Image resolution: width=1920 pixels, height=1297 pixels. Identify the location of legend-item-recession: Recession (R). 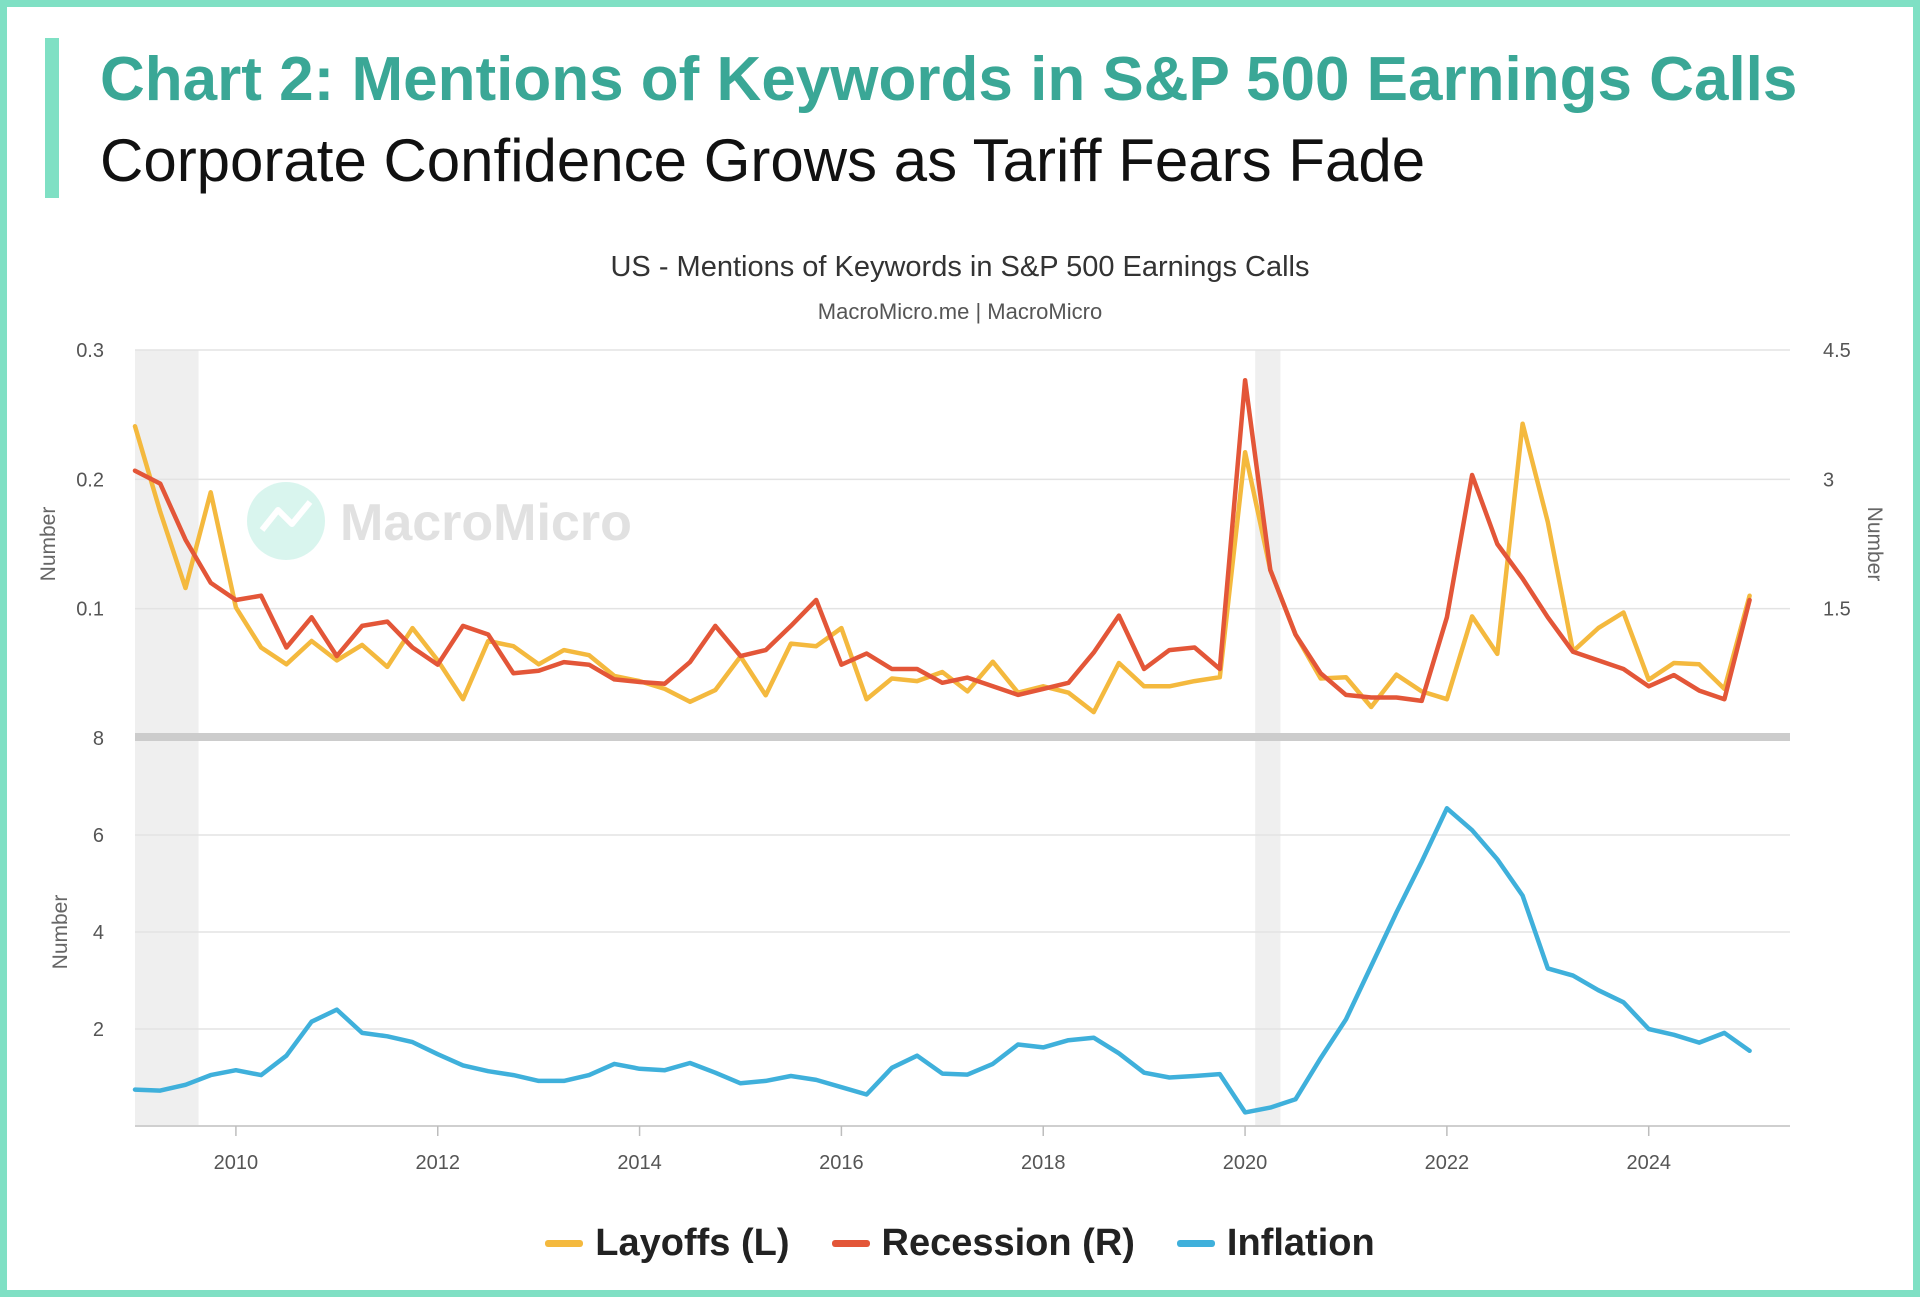
(983, 1243).